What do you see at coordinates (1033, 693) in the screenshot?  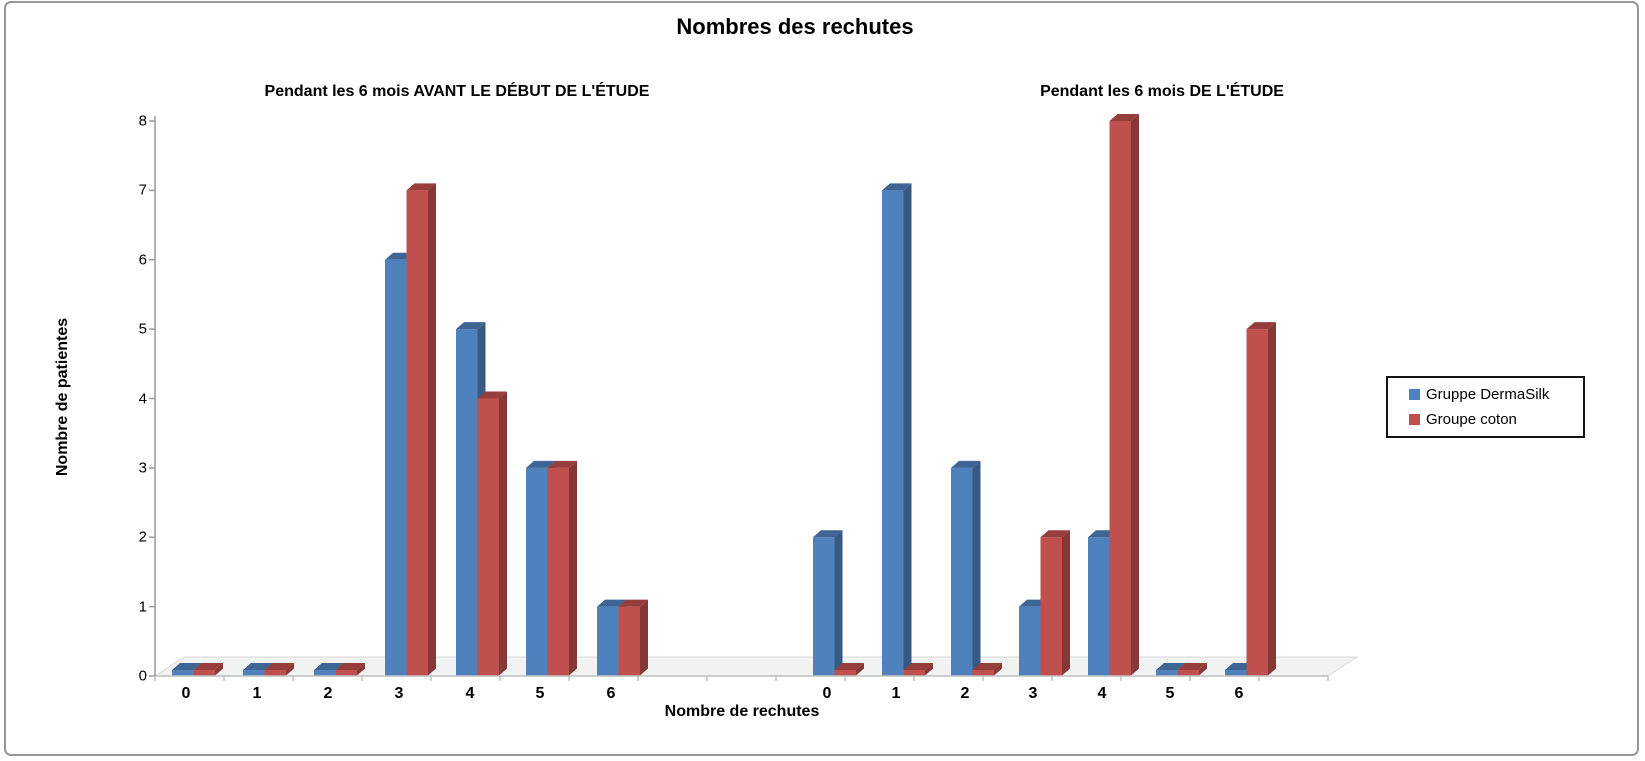 I see `x-tick-label-group2-3: 3` at bounding box center [1033, 693].